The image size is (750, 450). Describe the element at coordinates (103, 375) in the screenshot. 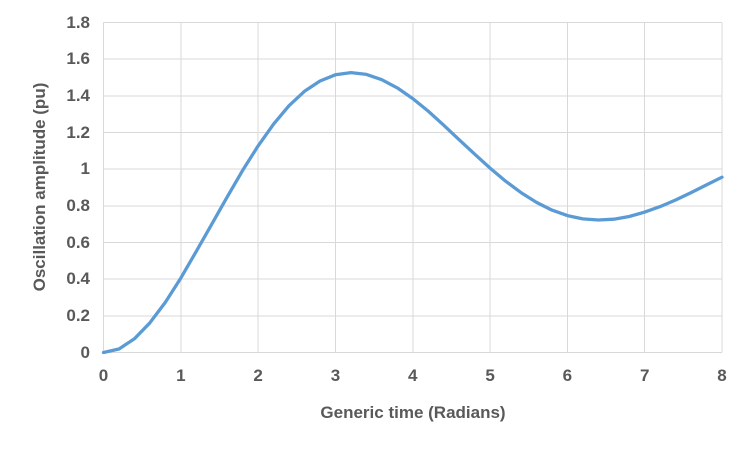

I see `x-tick-label: 0` at that location.